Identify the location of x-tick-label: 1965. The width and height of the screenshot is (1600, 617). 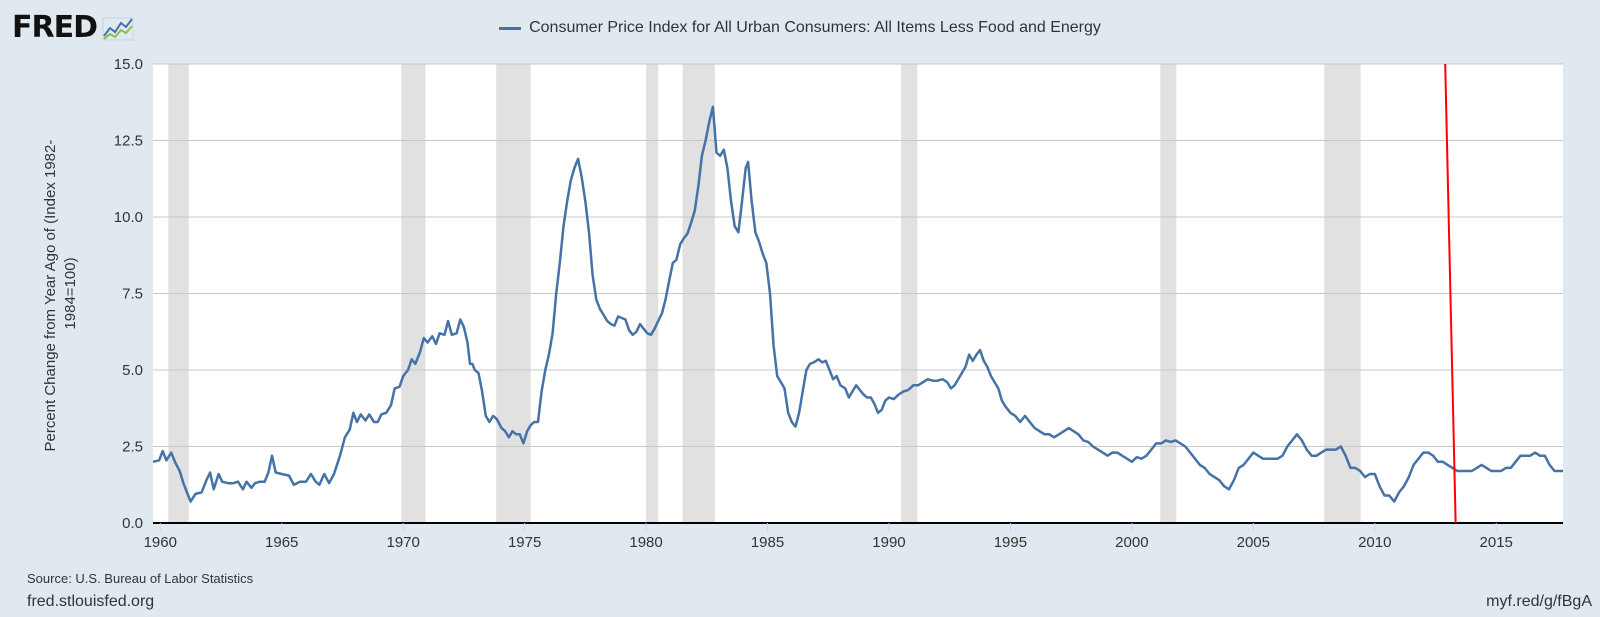
(281, 542).